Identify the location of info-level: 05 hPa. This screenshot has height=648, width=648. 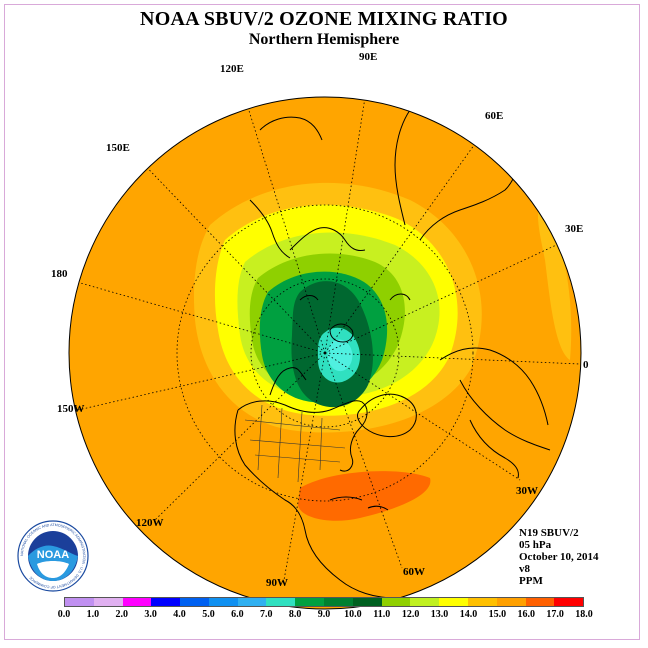
(535, 545).